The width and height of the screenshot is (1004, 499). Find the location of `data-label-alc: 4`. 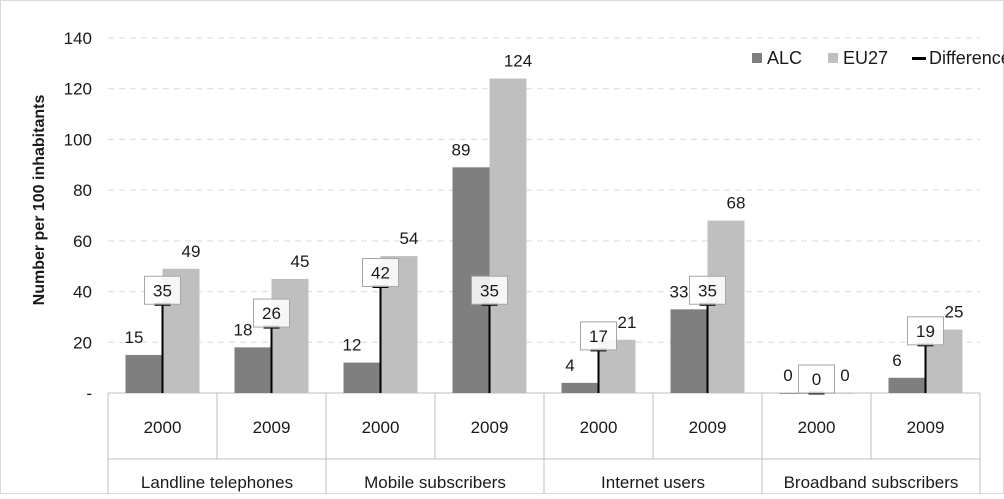

data-label-alc: 4 is located at coordinates (569, 365).